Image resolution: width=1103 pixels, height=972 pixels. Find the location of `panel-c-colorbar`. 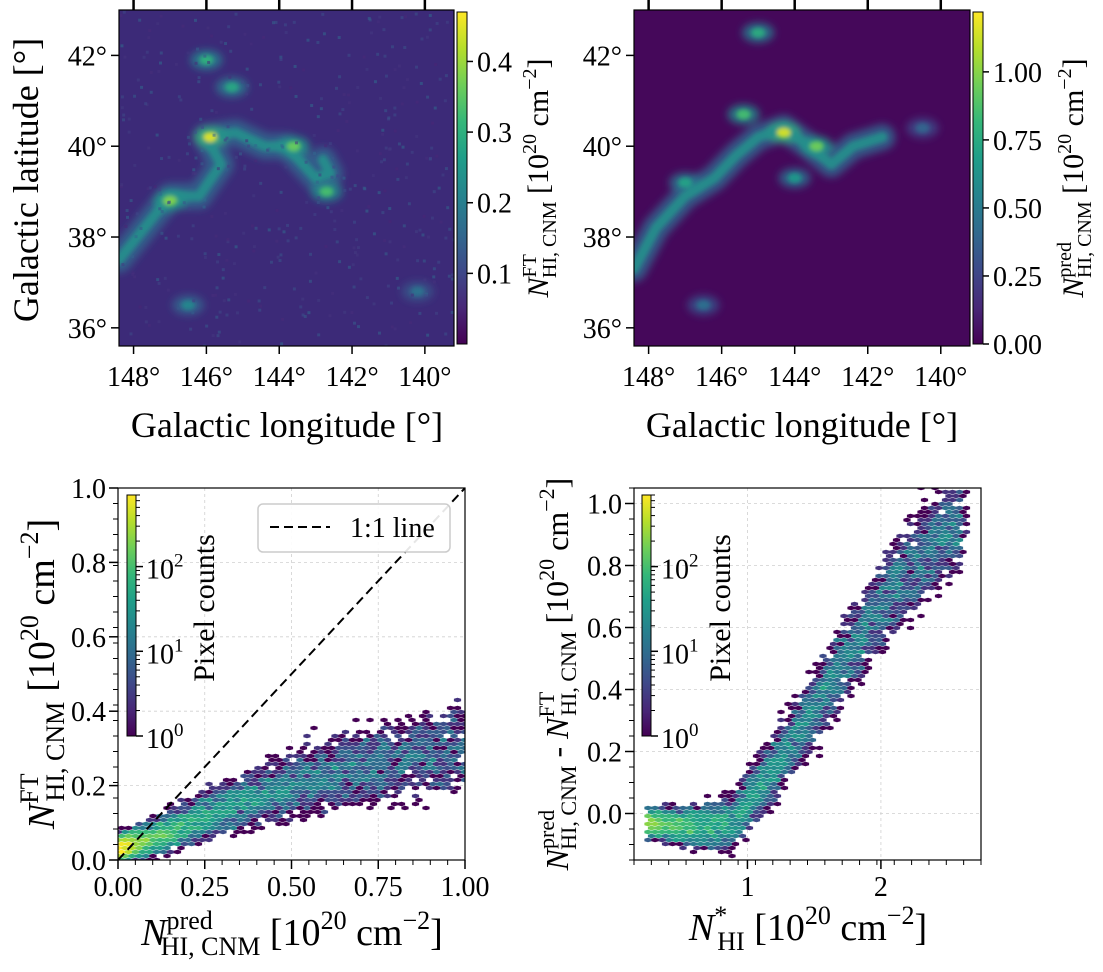

panel-c-colorbar is located at coordinates (131, 615).